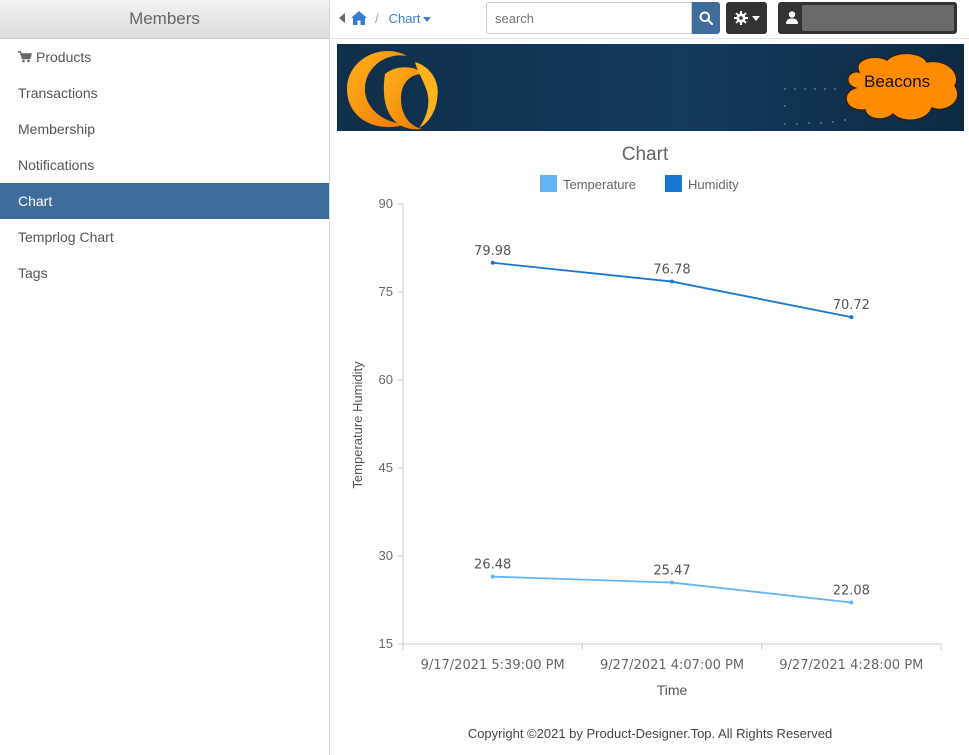 The width and height of the screenshot is (969, 755). What do you see at coordinates (492, 565) in the screenshot?
I see `data-label-temperature: 26.48` at bounding box center [492, 565].